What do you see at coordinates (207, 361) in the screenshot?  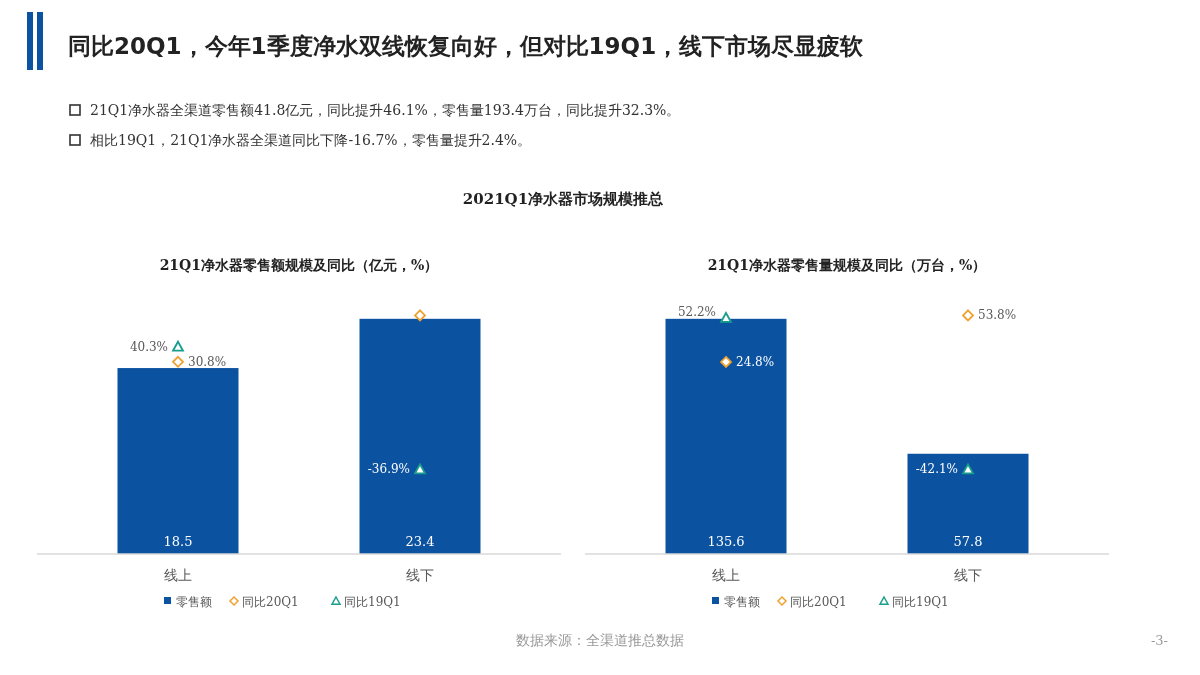 I see `data-label: 30.8%` at bounding box center [207, 361].